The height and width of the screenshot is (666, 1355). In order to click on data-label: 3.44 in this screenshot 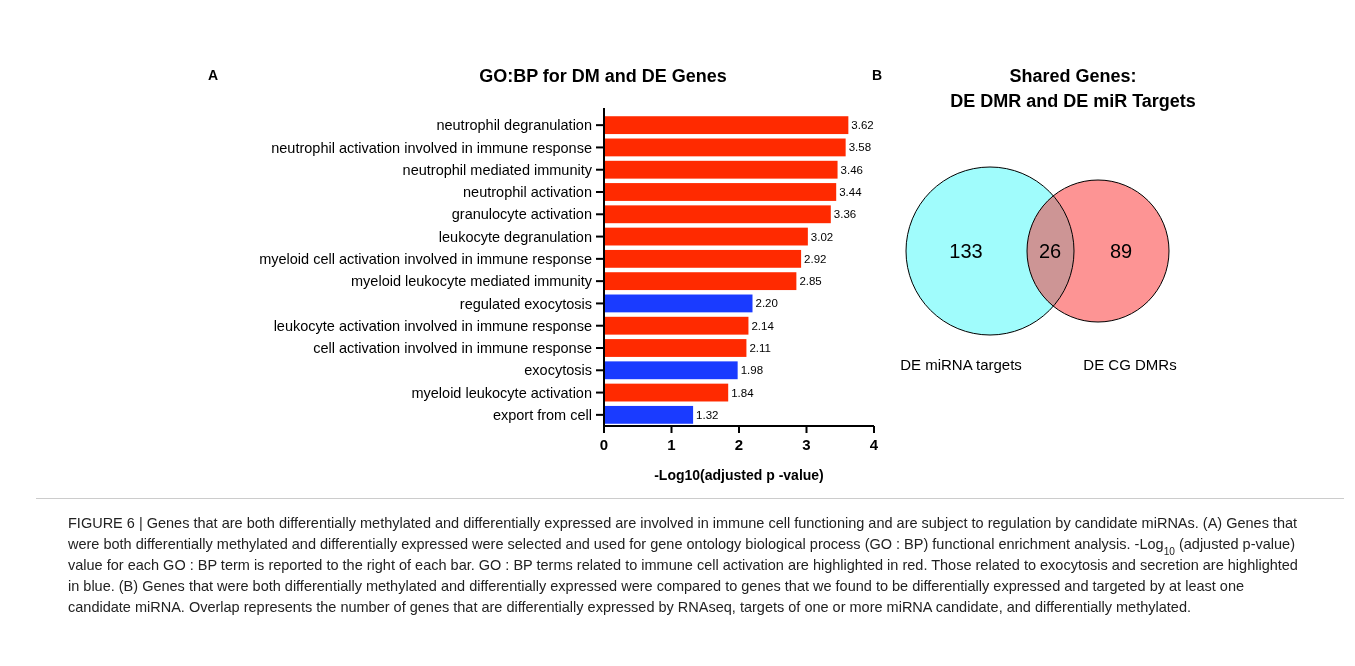, I will do `click(851, 192)`.